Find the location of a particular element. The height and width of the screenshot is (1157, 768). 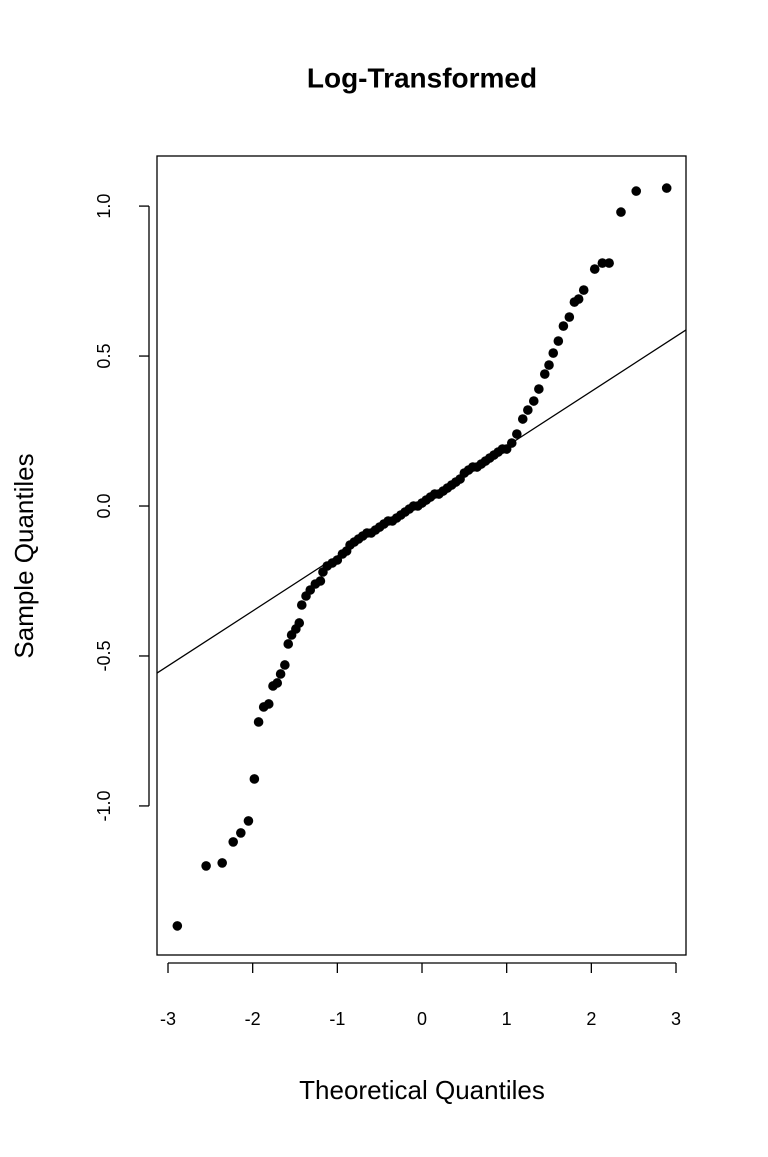

y-tick-label: -1.0 is located at coordinates (104, 805).